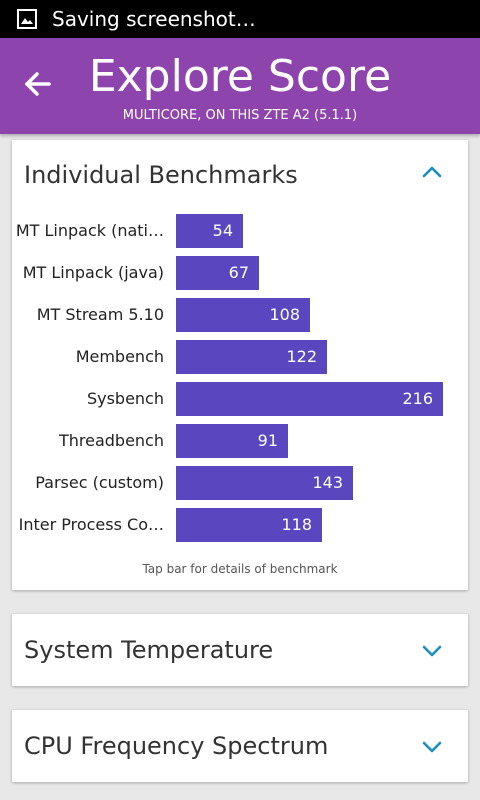 The image size is (480, 800). I want to click on benchmark-value: 108, so click(284, 314).